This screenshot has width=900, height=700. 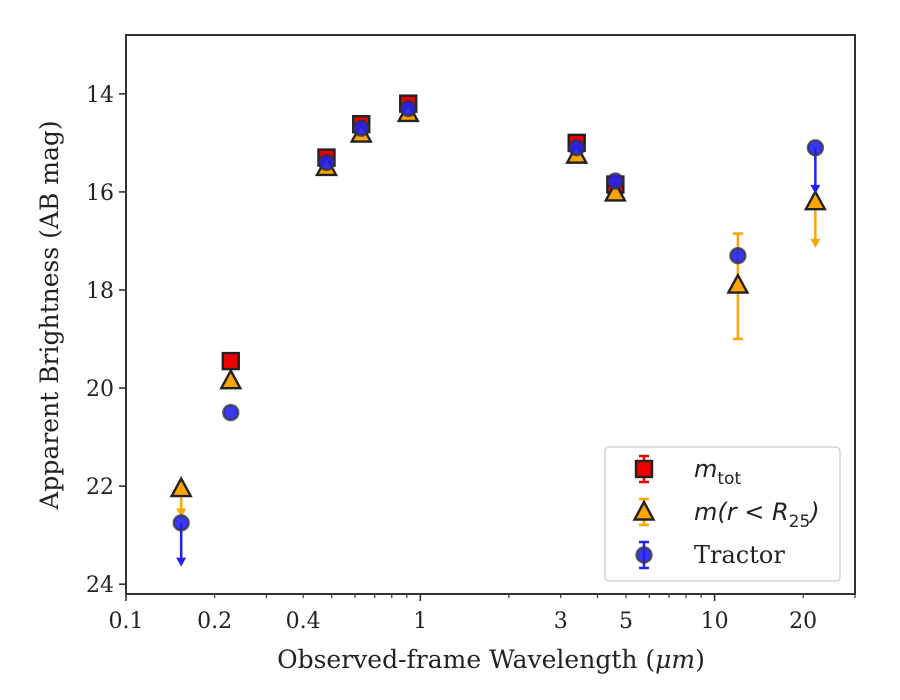 What do you see at coordinates (420, 621) in the screenshot?
I see `x-tick-label: 1` at bounding box center [420, 621].